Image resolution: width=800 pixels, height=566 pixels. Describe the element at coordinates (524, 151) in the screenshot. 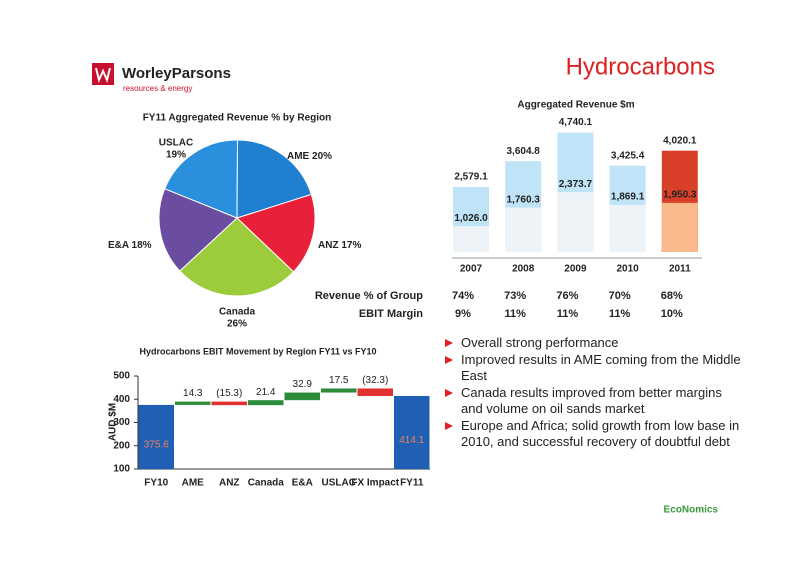

I see `bar-value-label: 3,604.8` at that location.